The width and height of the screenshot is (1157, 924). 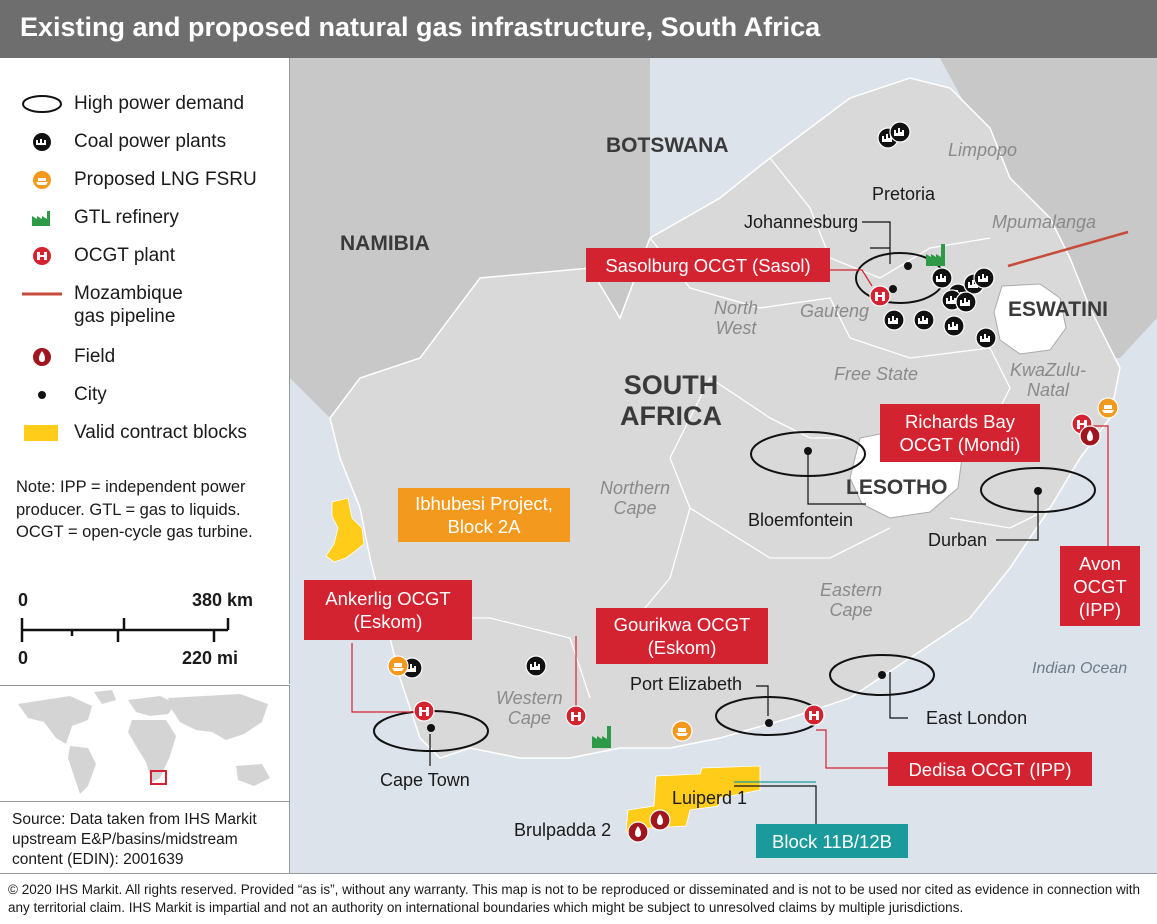 I want to click on legend-item-pipeline: Mozambique gas pipeline, so click(x=144, y=305).